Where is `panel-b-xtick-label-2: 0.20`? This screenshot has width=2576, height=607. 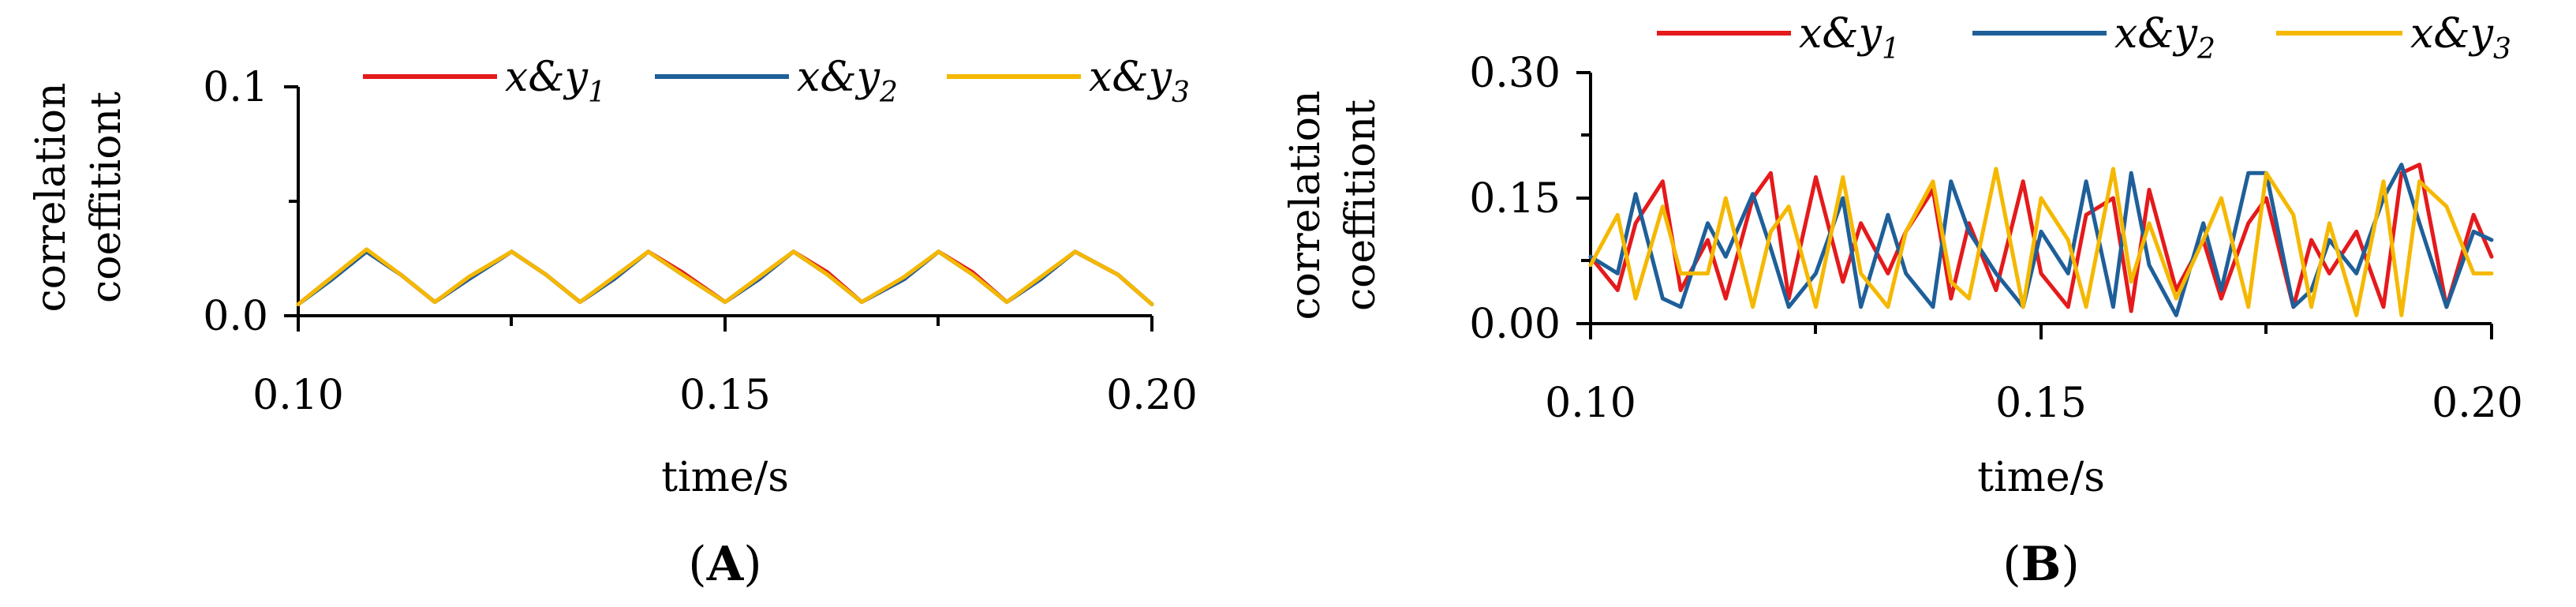 panel-b-xtick-label-2: 0.20 is located at coordinates (2477, 403).